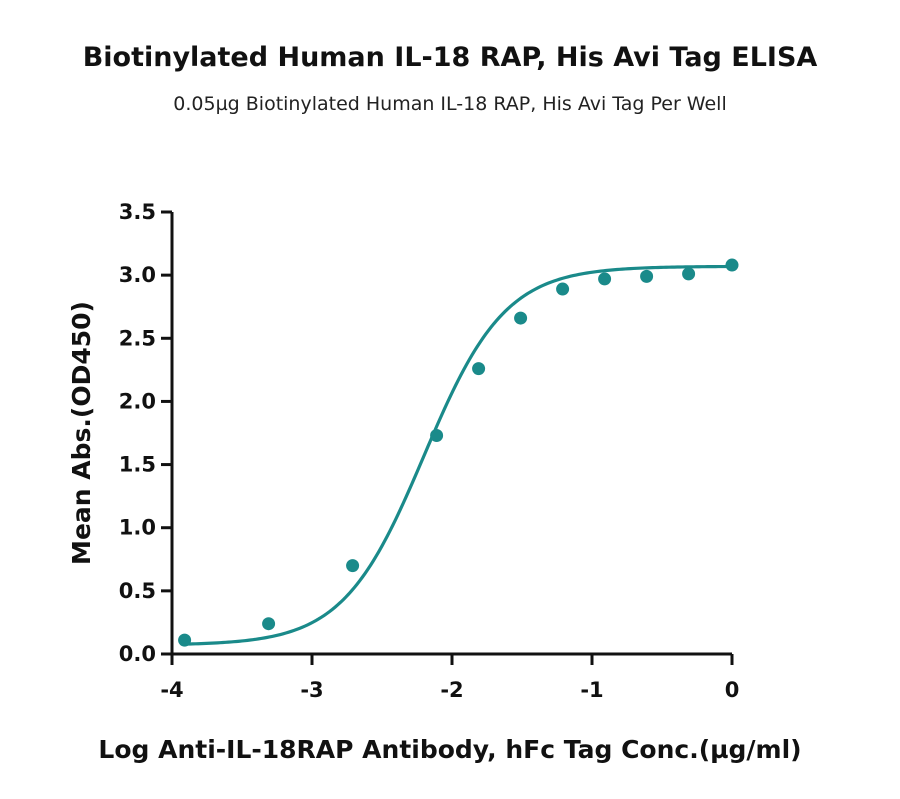 The width and height of the screenshot is (900, 799). I want to click on y-axis-label: Mean Abs.(OD450), so click(81, 433).